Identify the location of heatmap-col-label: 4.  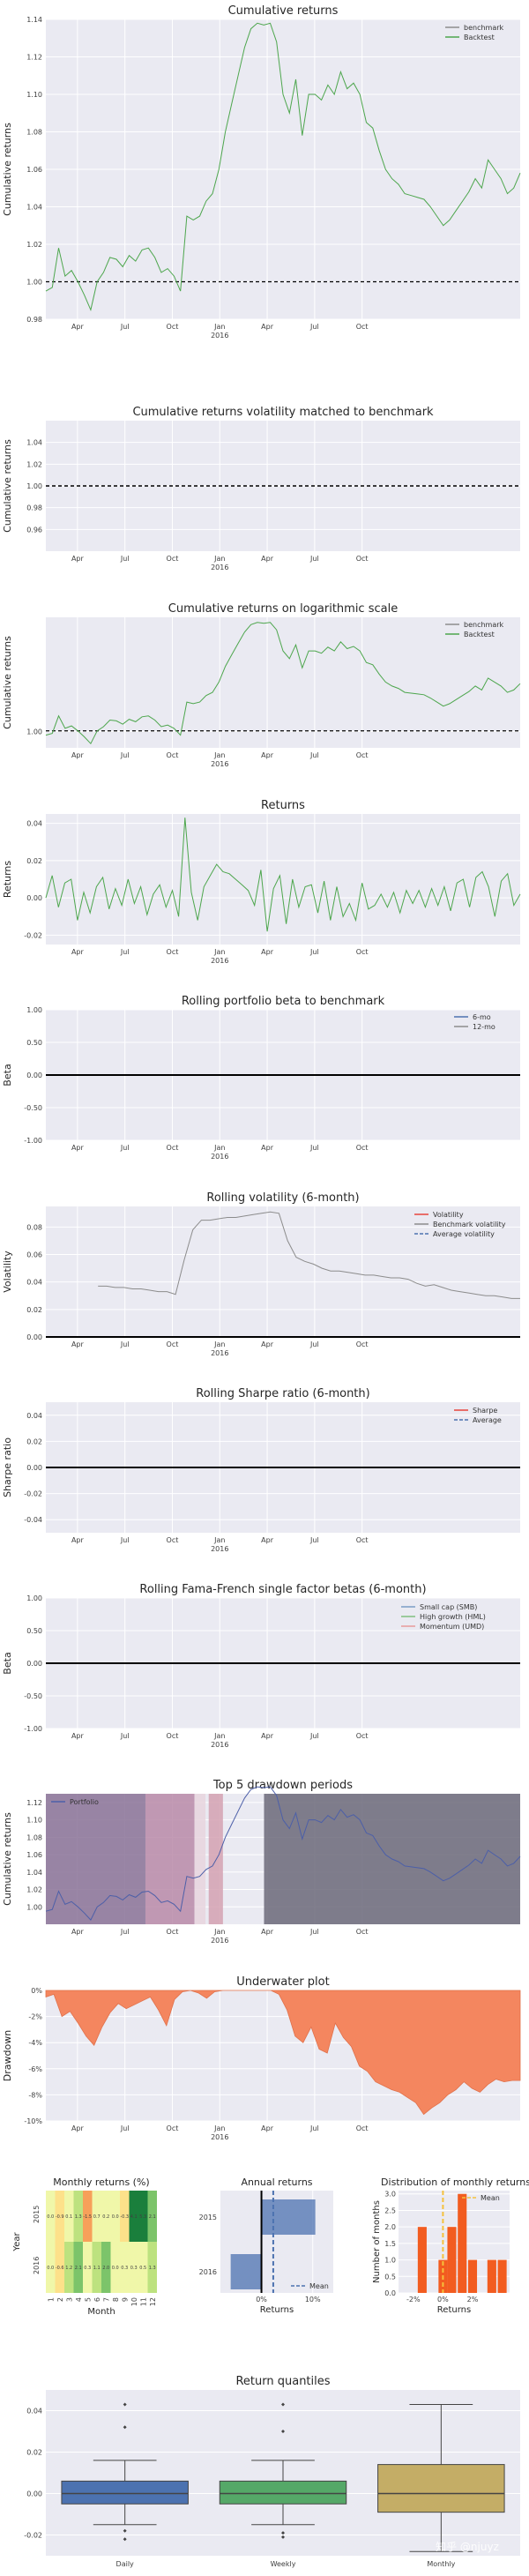
(79, 2299).